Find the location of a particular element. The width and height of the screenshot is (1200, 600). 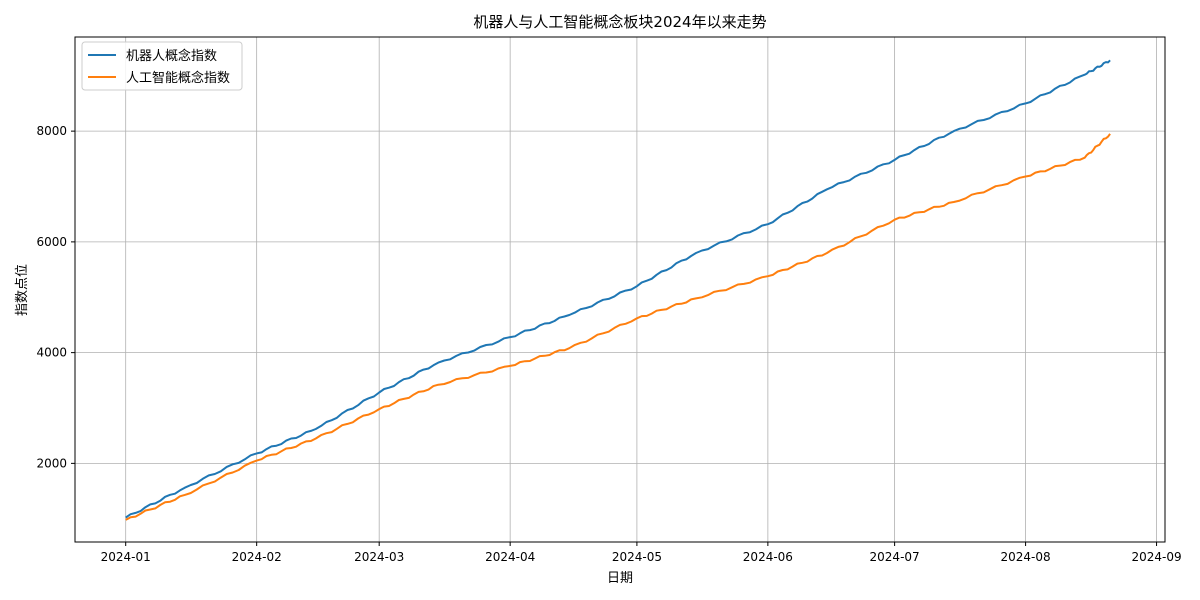

y-axis-label: 指数点位 is located at coordinates (22, 290).